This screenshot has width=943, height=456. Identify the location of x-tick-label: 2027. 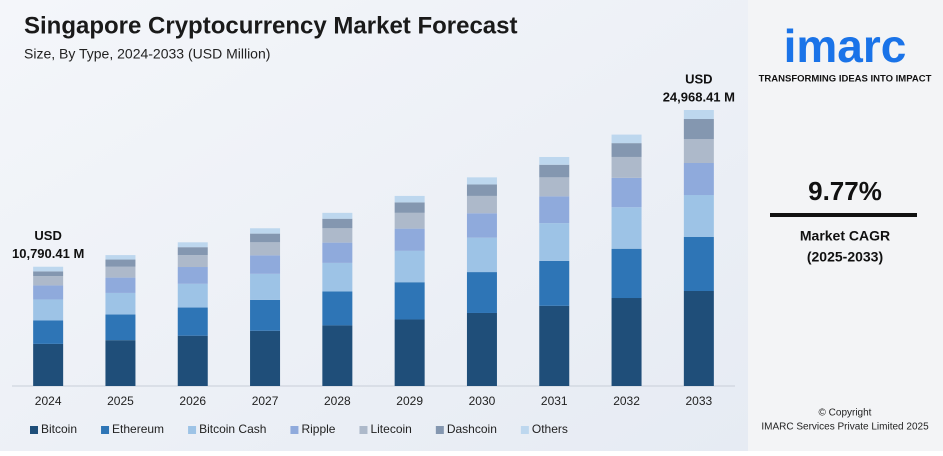
(265, 401).